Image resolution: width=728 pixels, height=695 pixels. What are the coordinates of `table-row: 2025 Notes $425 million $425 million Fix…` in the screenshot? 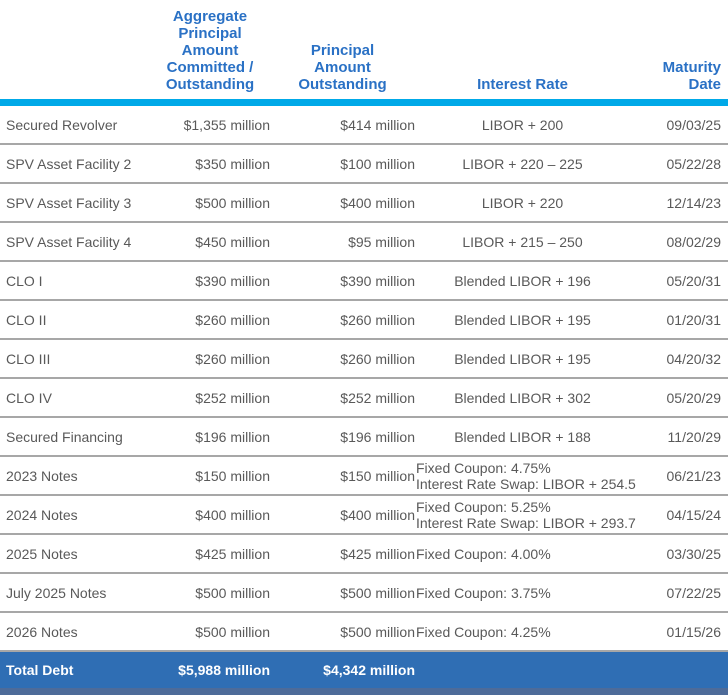 It's located at (364, 554).